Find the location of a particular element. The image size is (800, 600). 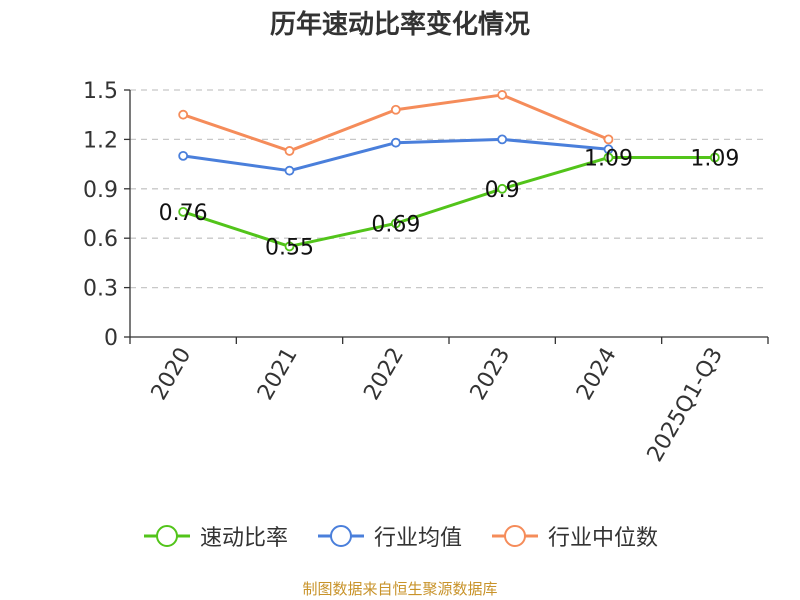

y-tick-label: 0.6 is located at coordinates (100, 239).